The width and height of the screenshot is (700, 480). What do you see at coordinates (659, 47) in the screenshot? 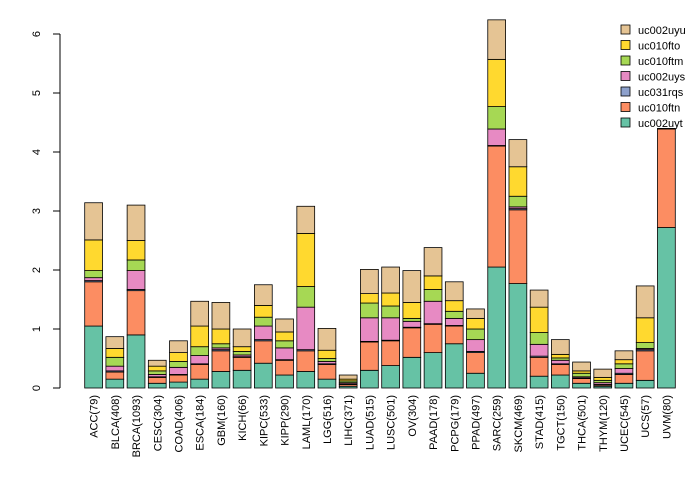
I see `legend-label: uc010fto` at bounding box center [659, 47].